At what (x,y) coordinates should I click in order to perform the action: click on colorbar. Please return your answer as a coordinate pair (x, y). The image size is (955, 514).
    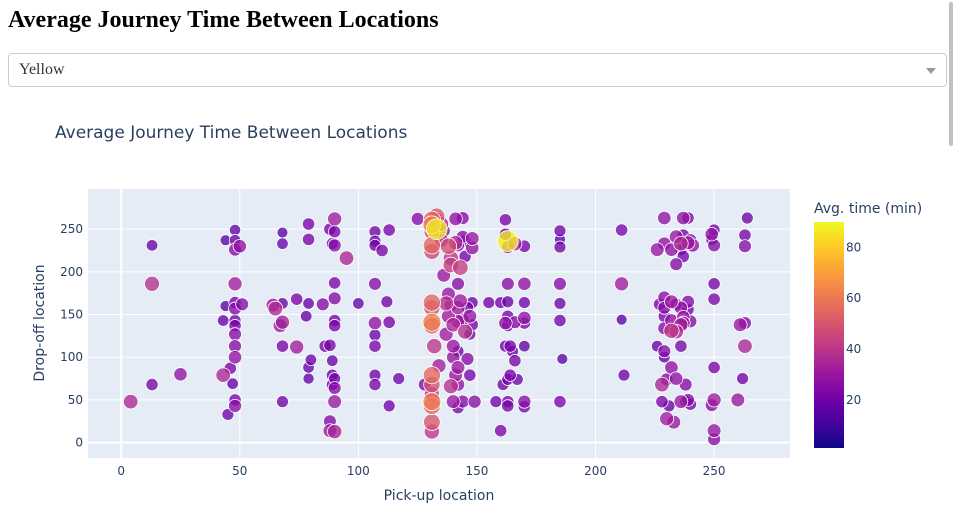
    Looking at the image, I should click on (829, 335).